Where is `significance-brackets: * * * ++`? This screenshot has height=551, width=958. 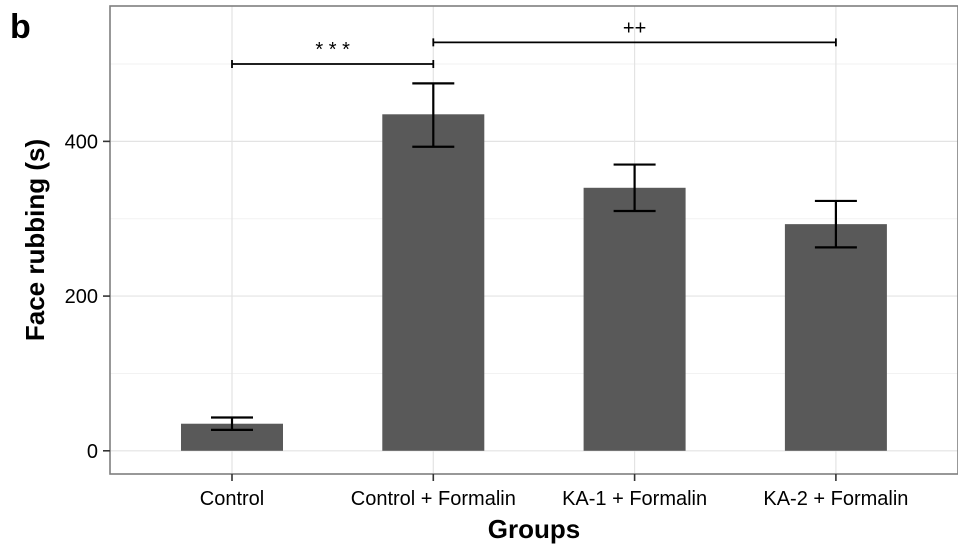 significance-brackets: * * * ++ is located at coordinates (534, 43).